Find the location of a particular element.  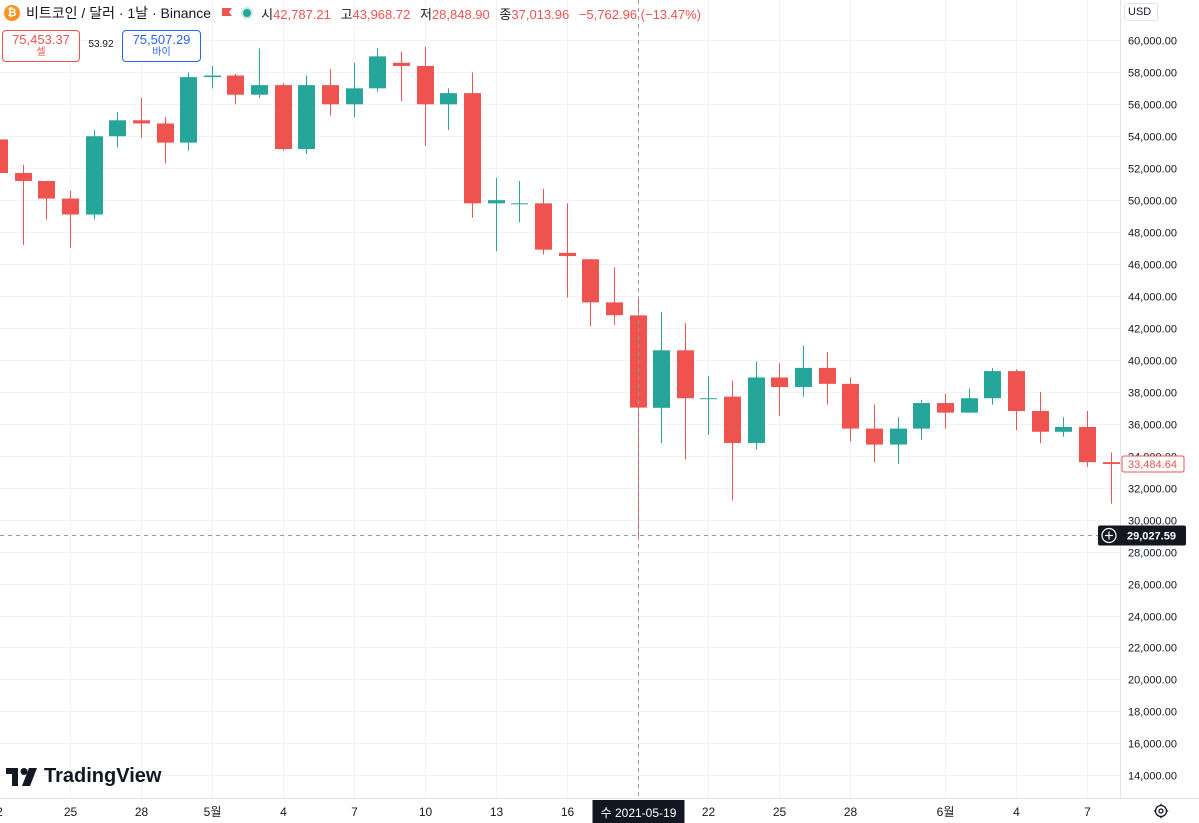

buy-label: 바이 is located at coordinates (161, 52).